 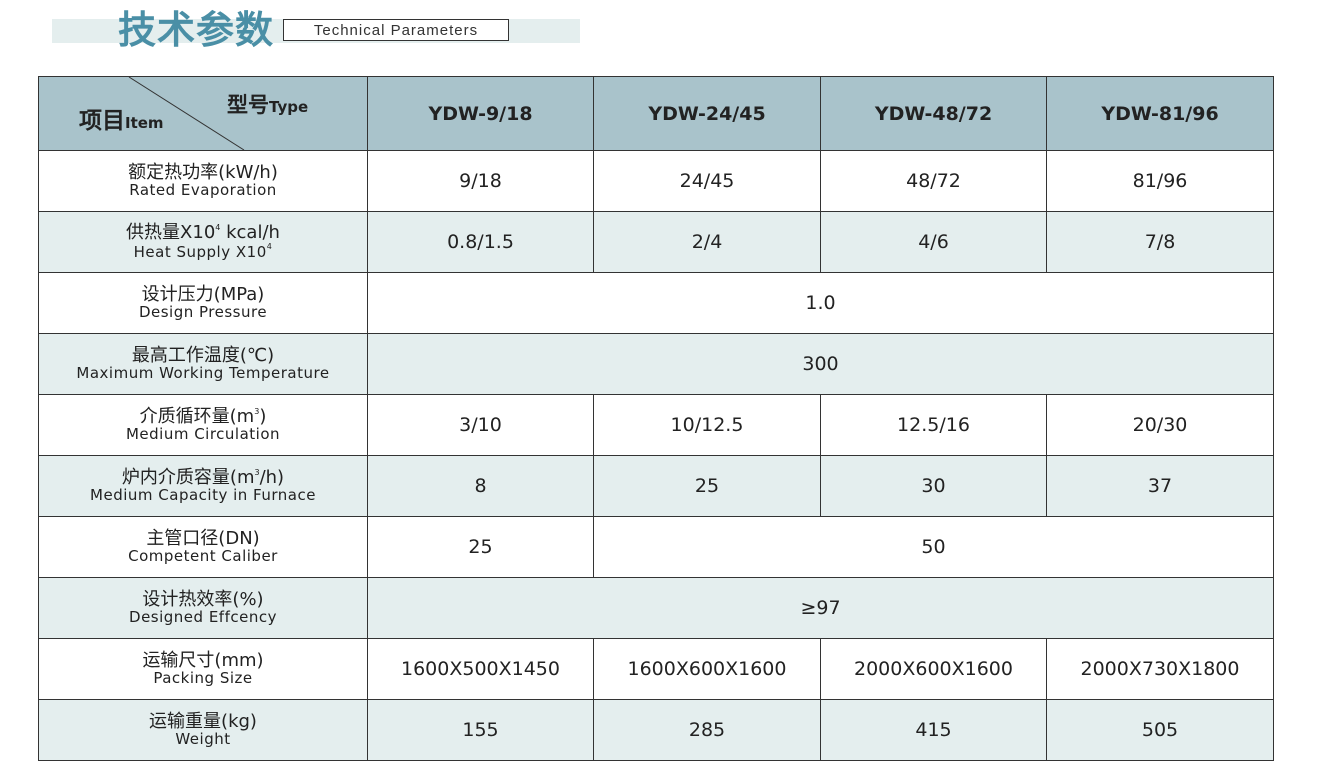 I want to click on table-row: 主管口径(DN) Competent Caliber 25 50, so click(x=656, y=547).